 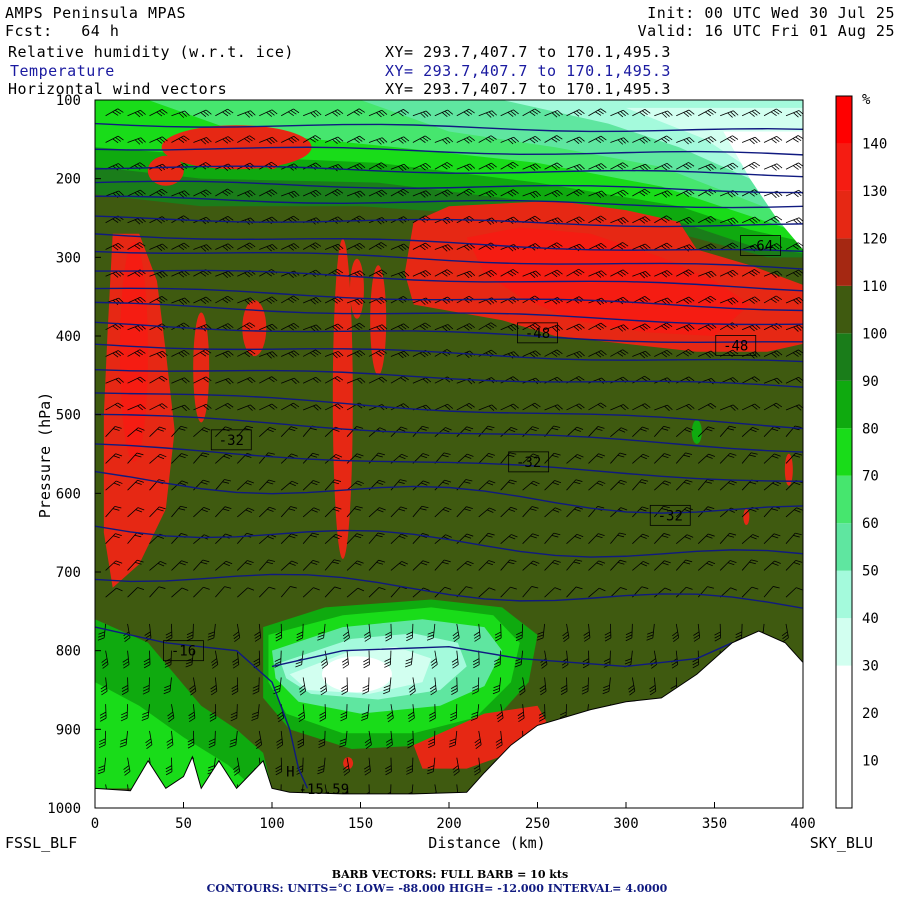 I want to click on contour-label: -32, so click(x=528, y=463).